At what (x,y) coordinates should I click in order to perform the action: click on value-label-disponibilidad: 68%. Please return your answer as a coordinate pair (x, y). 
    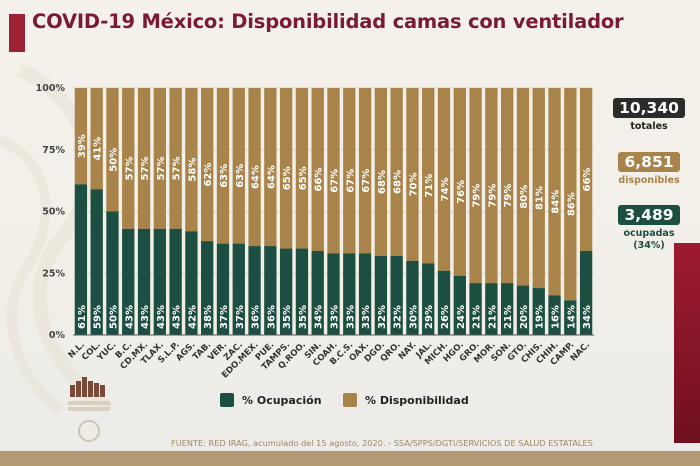
    Looking at the image, I should click on (382, 182).